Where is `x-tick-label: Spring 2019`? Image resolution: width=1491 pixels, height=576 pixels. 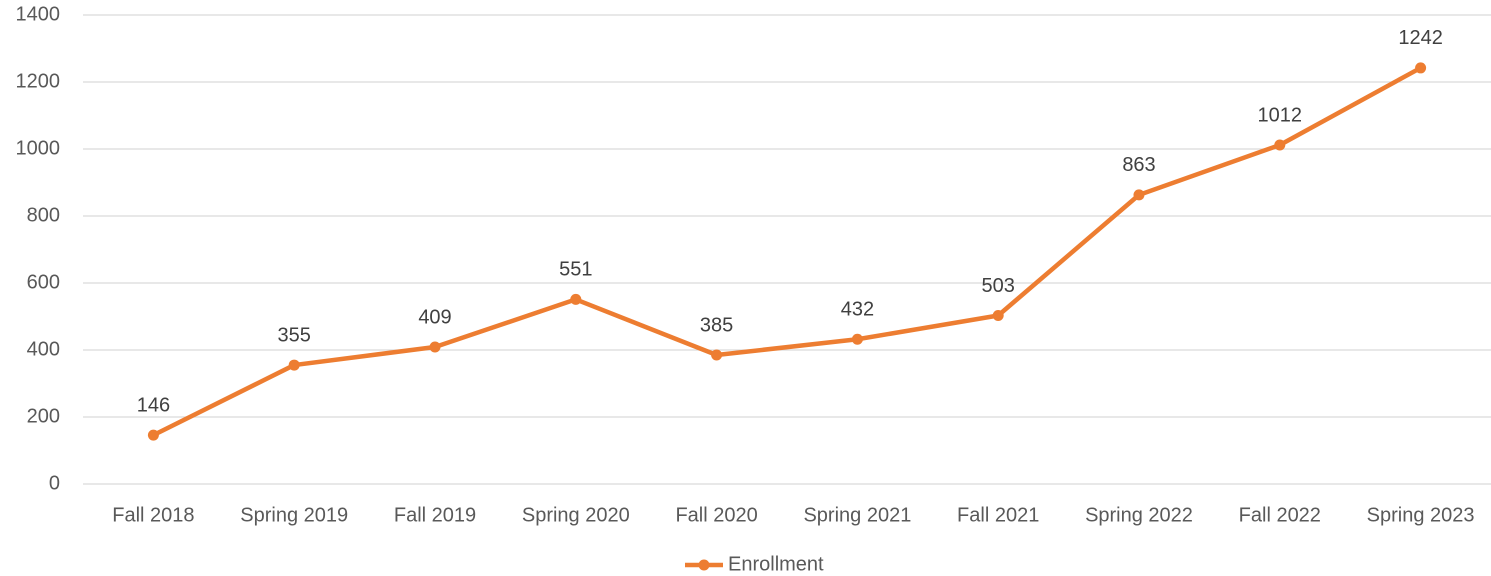
x-tick-label: Spring 2019 is located at coordinates (294, 515).